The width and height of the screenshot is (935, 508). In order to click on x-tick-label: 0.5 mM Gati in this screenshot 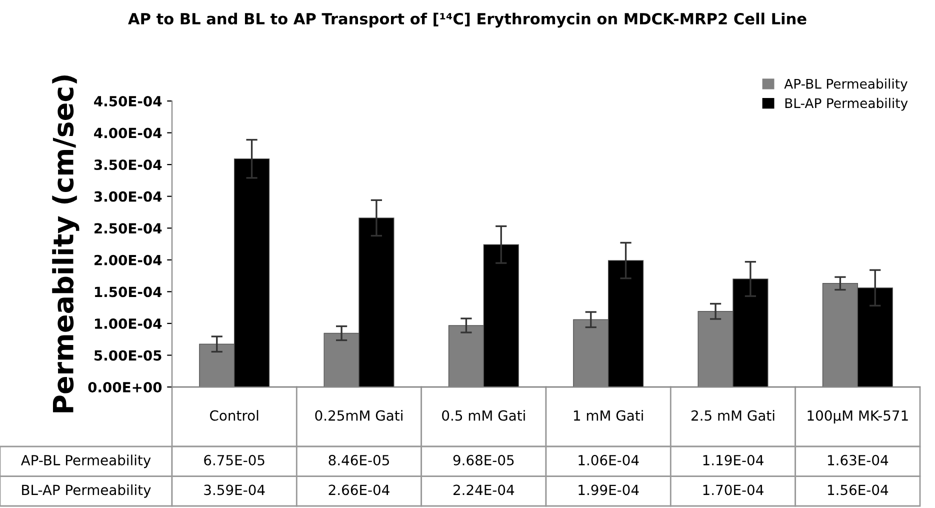, I will do `click(483, 415)`.